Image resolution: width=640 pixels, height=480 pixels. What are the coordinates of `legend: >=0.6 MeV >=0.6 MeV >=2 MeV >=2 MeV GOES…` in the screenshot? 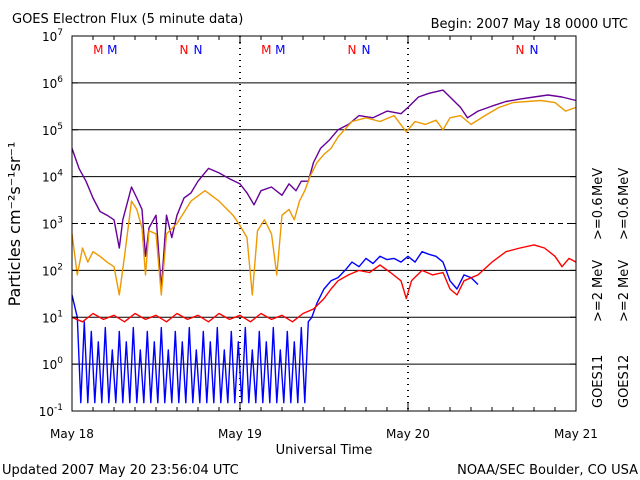 It's located at (611, 288).